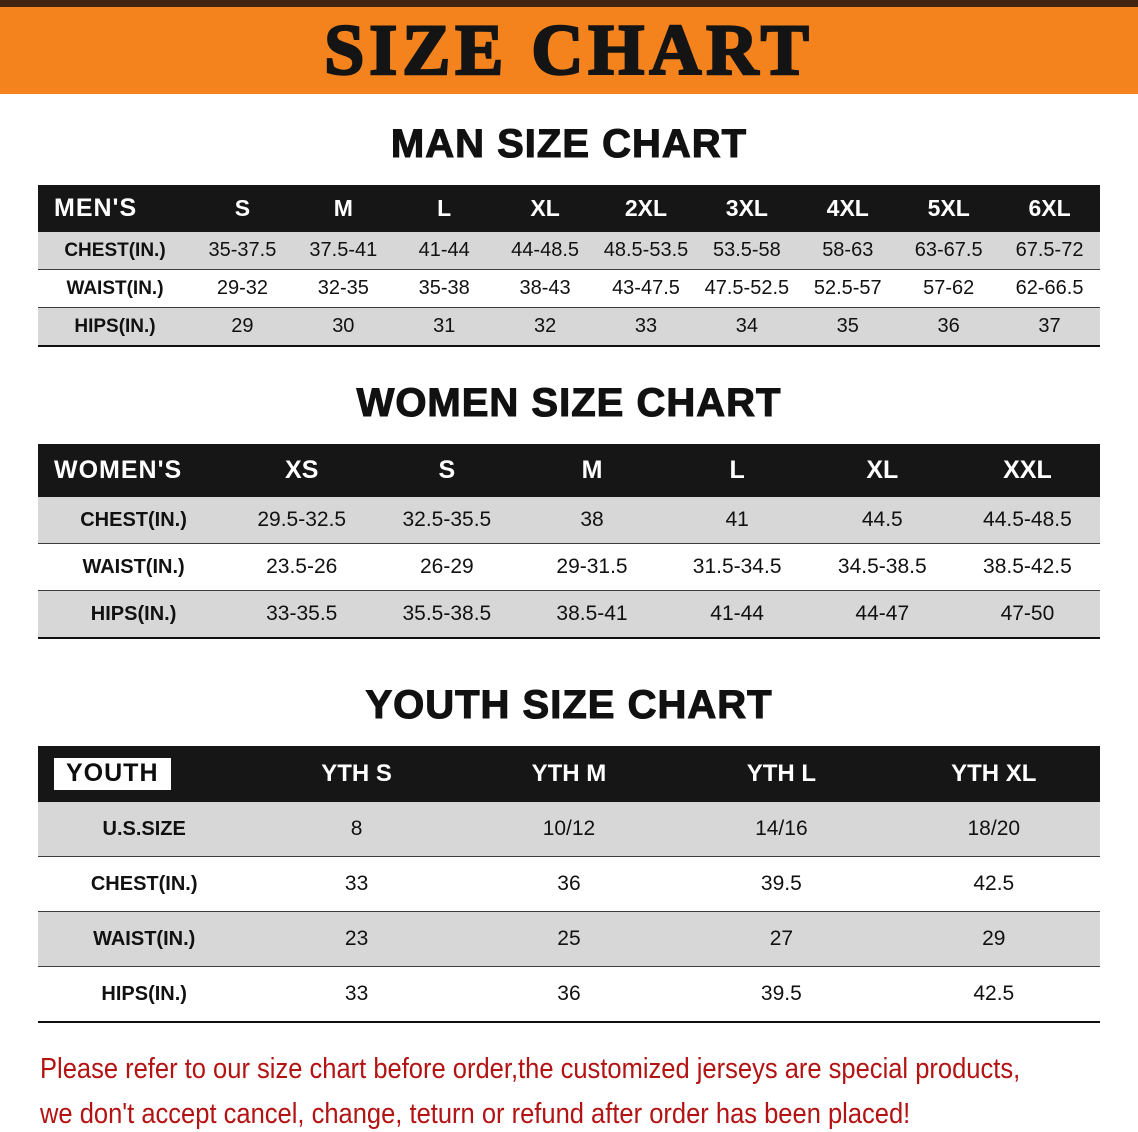 This screenshot has width=1138, height=1132. I want to click on value-cell: 34, so click(747, 327).